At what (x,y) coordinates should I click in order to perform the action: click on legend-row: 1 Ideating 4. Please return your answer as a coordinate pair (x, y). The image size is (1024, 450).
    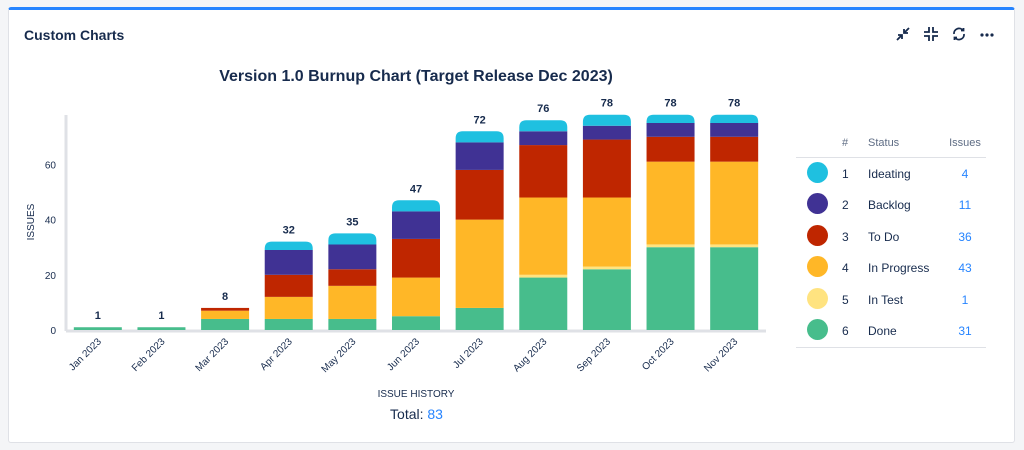
    Looking at the image, I should click on (891, 174).